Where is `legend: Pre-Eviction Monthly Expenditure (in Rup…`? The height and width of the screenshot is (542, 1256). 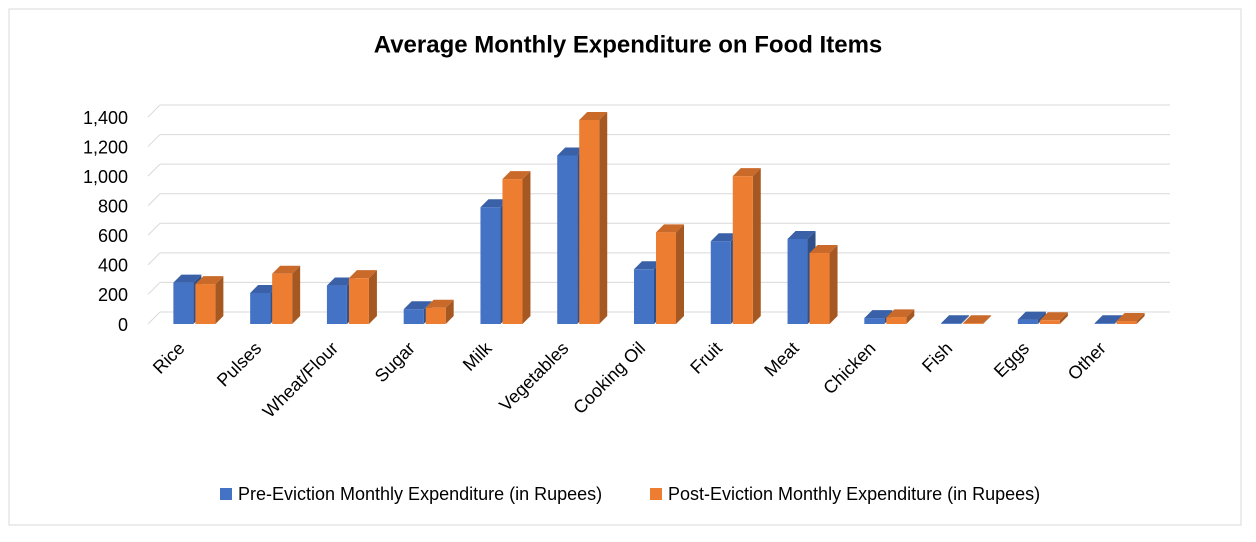
legend: Pre-Eviction Monthly Expenditure (in Rup… is located at coordinates (630, 494).